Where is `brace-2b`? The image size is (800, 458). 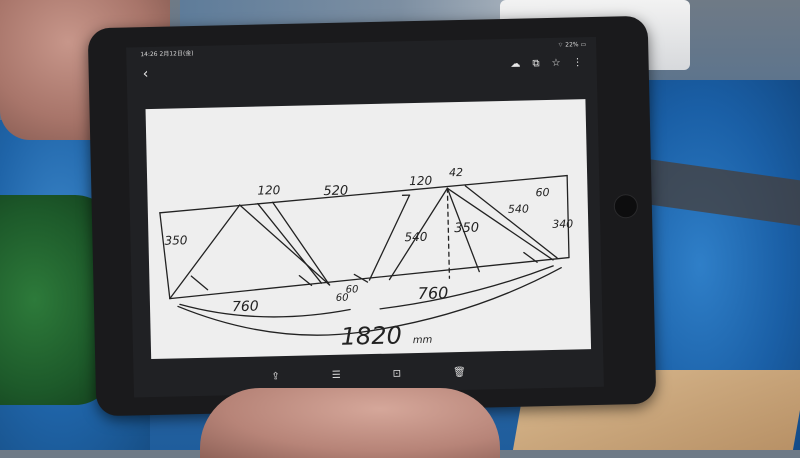
brace-2b is located at coordinates (290, 243).